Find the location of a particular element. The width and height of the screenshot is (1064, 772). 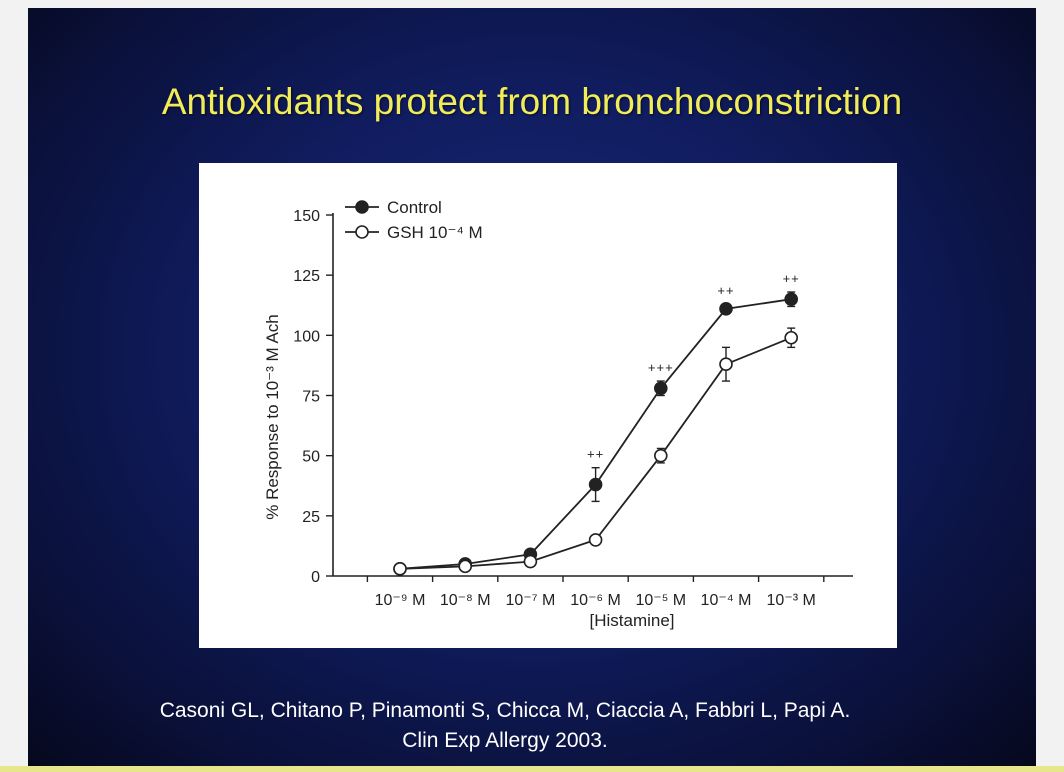

x-axis-label: [Histamine] is located at coordinates (631, 620).